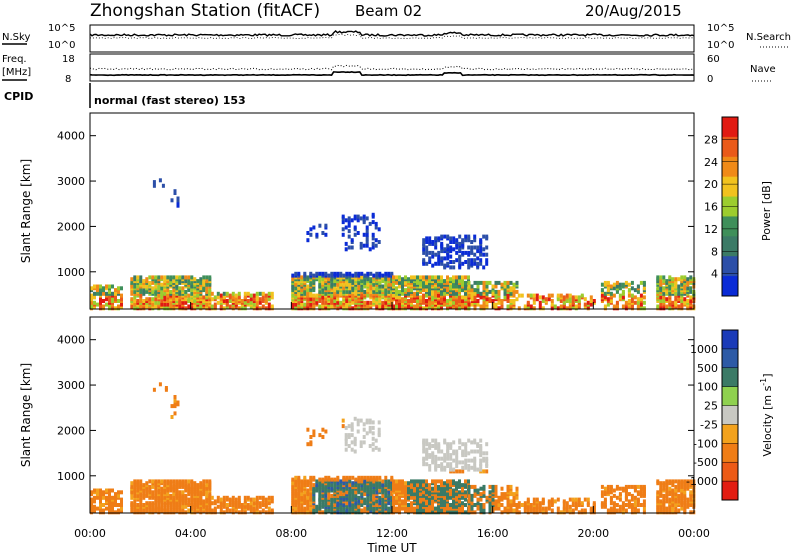 The width and height of the screenshot is (800, 554). What do you see at coordinates (711, 162) in the screenshot?
I see `colorbar-tick-label: 24` at bounding box center [711, 162].